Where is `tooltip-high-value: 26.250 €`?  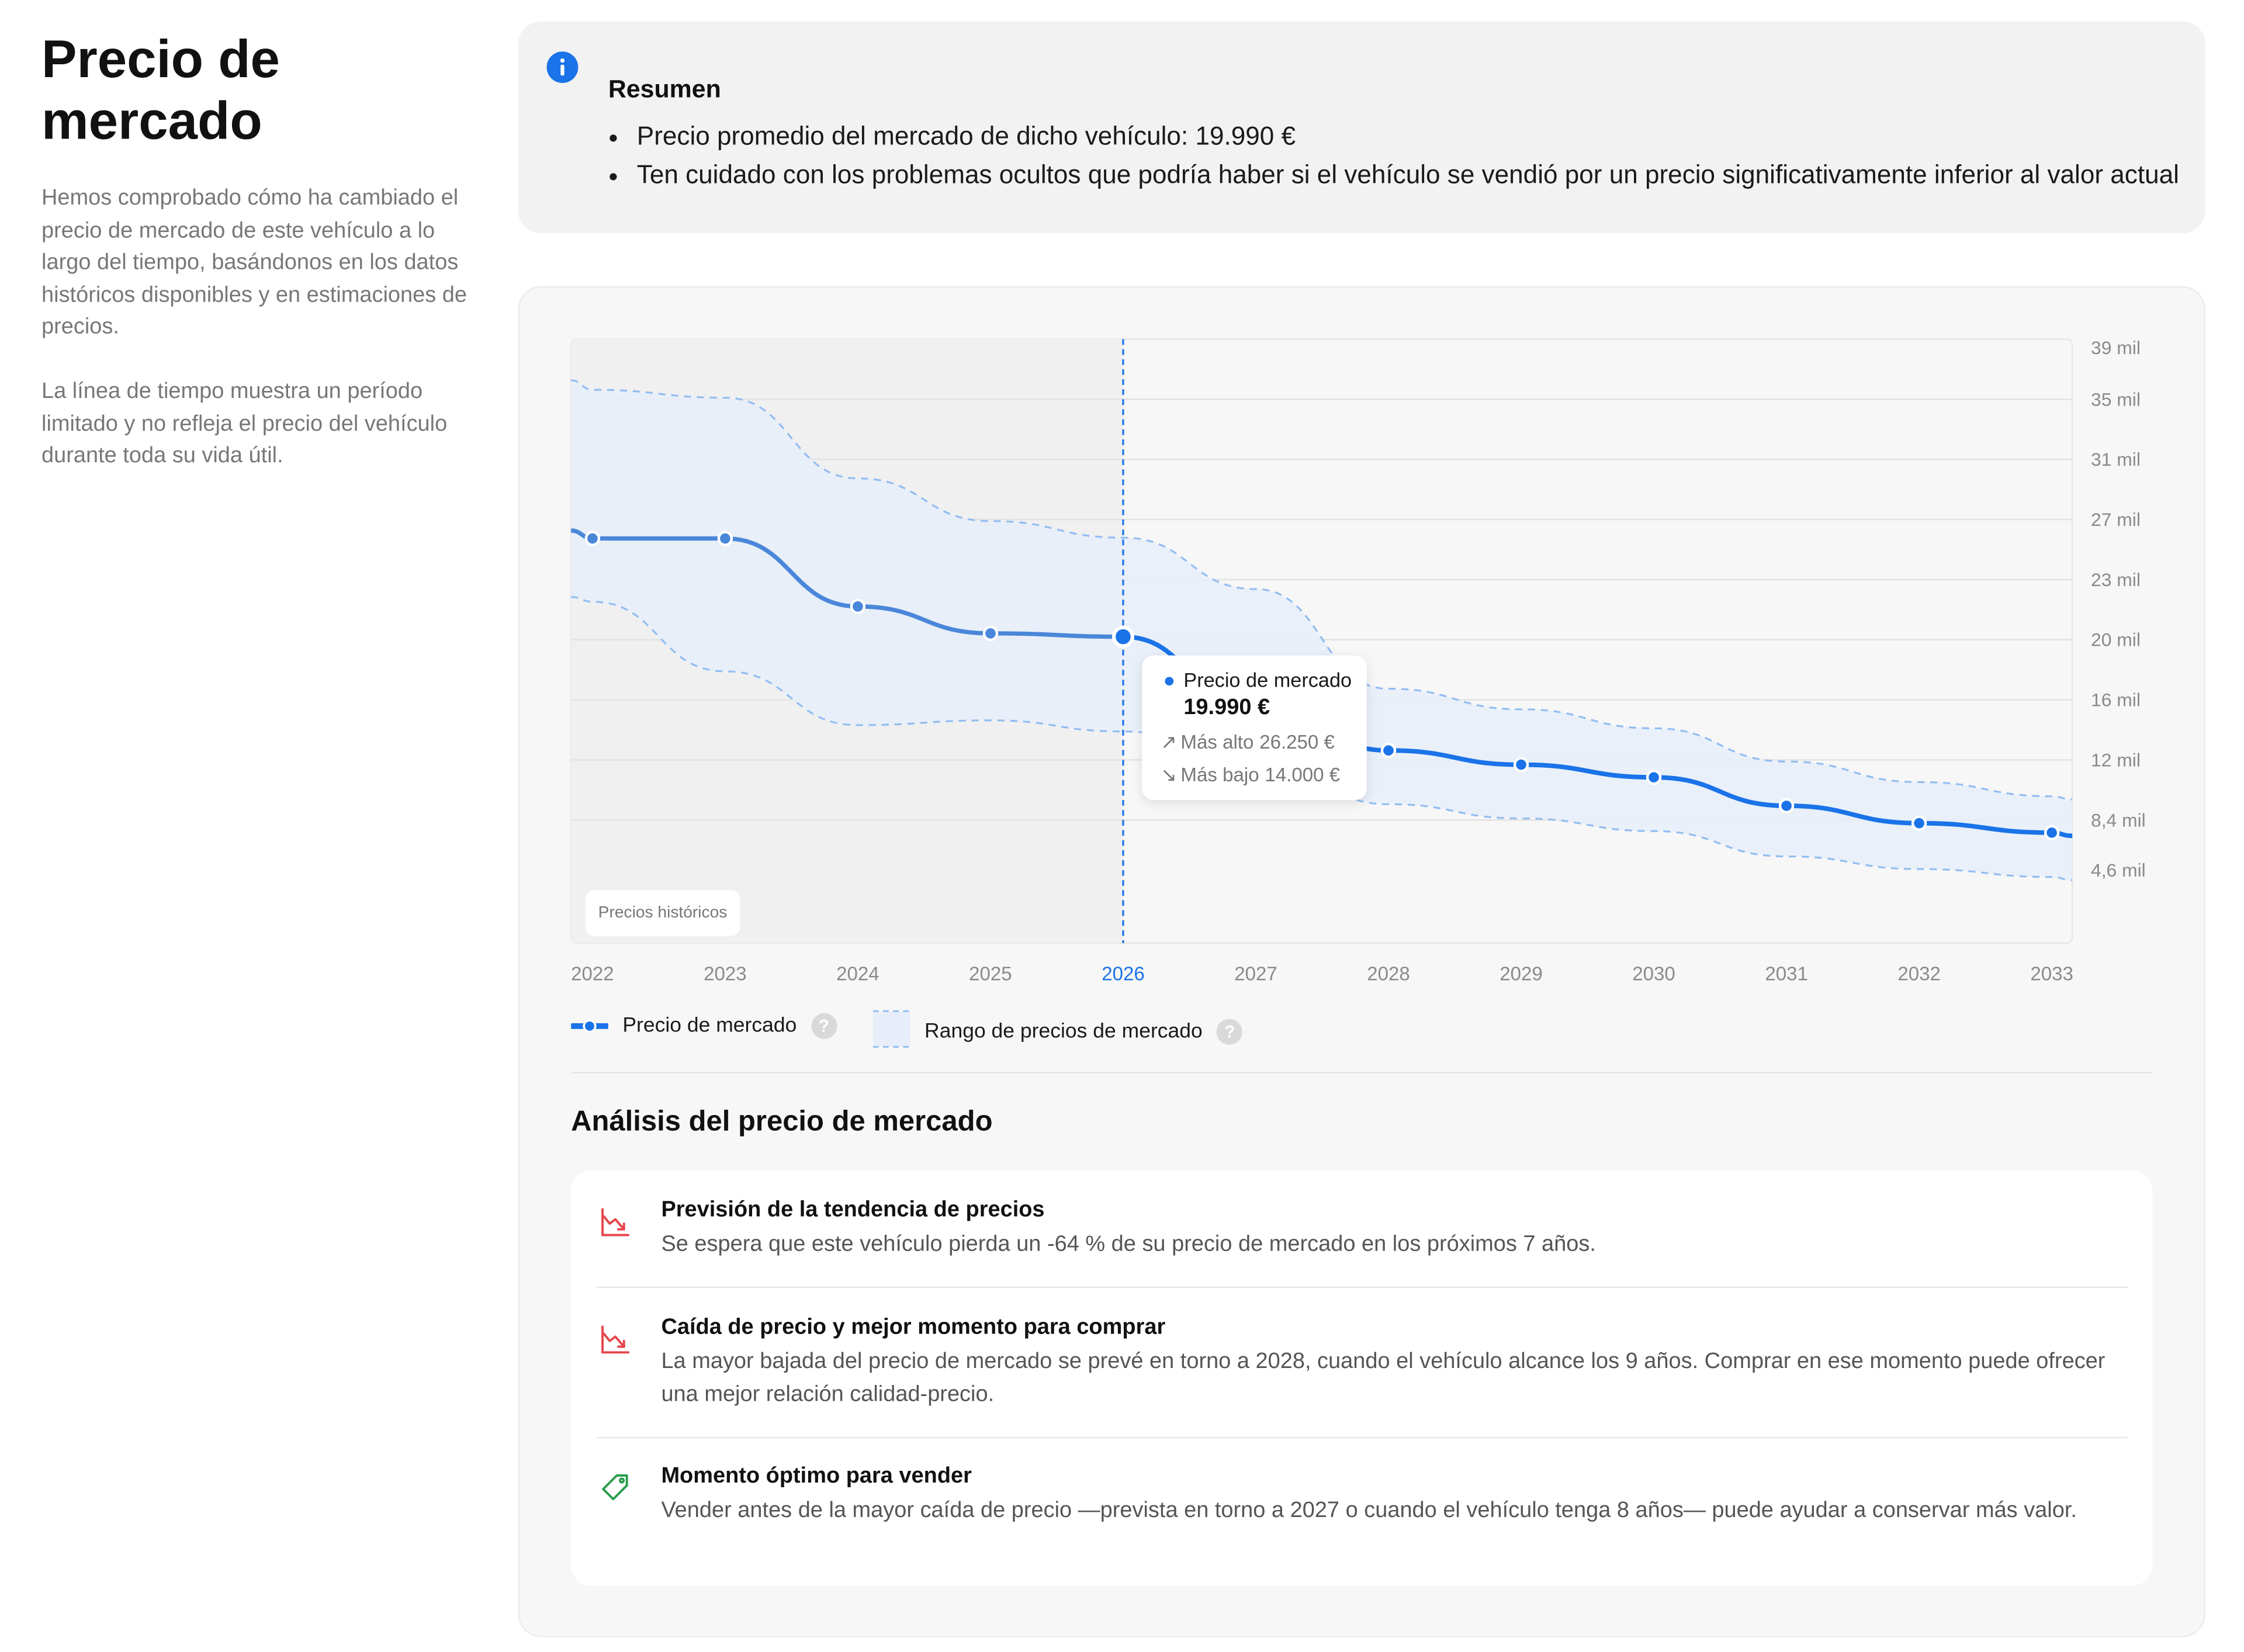 tooltip-high-value: 26.250 € is located at coordinates (1297, 742).